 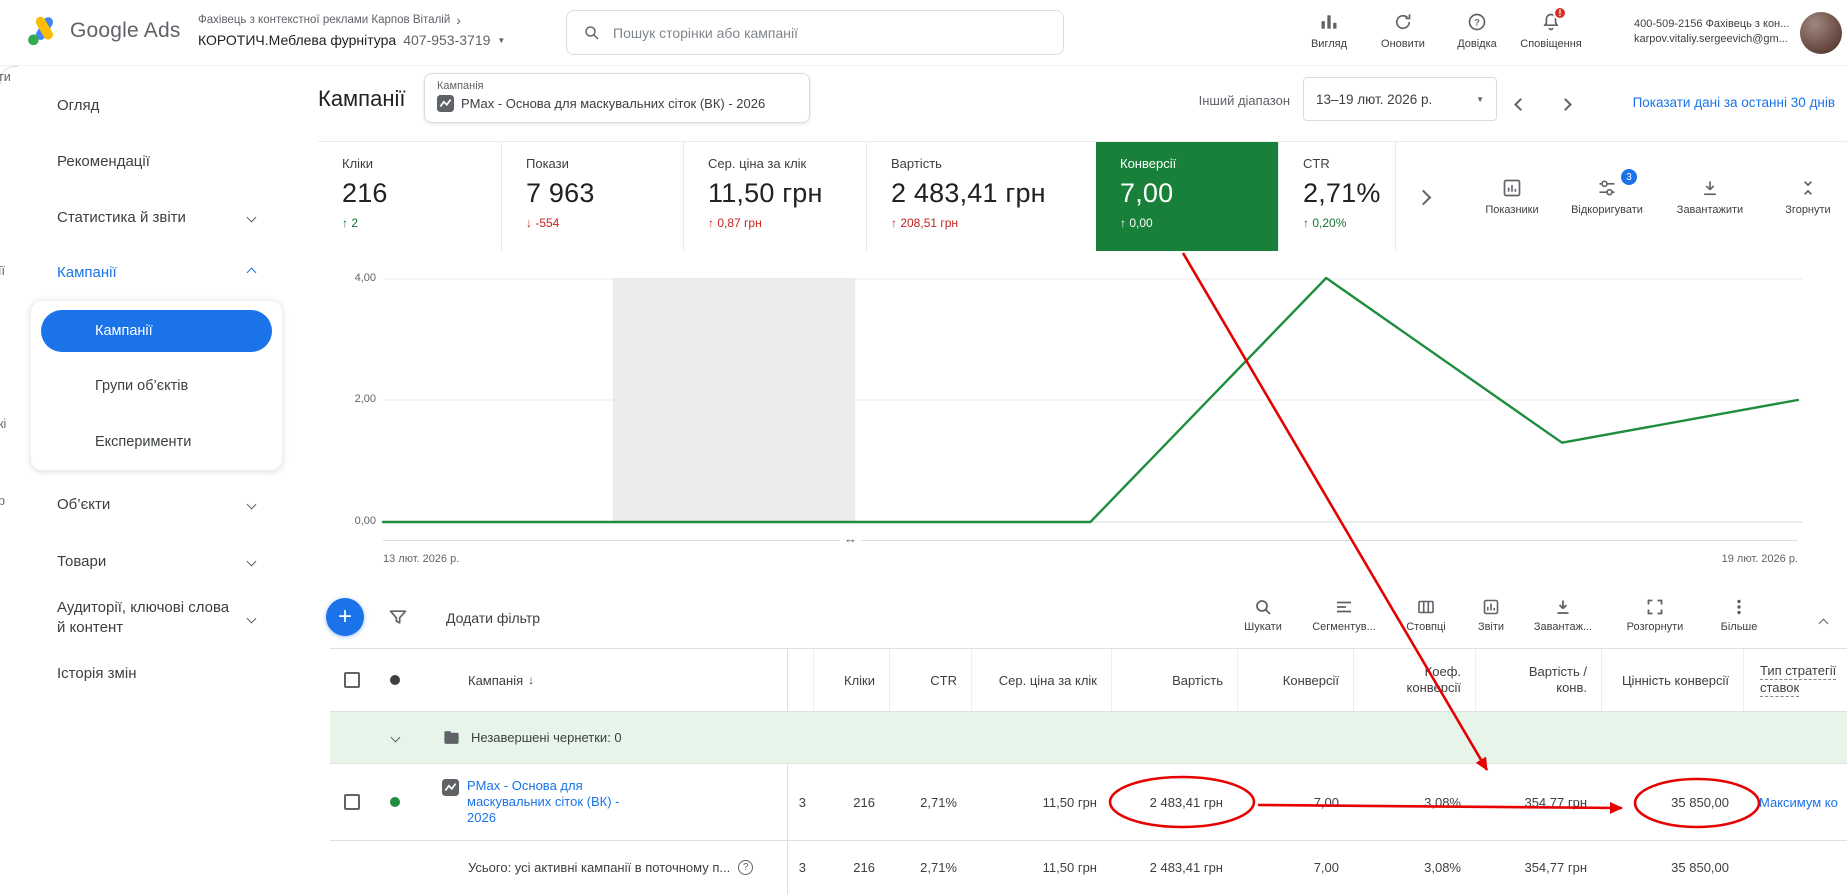 I want to click on campaign-type-icon, so click(x=445, y=103).